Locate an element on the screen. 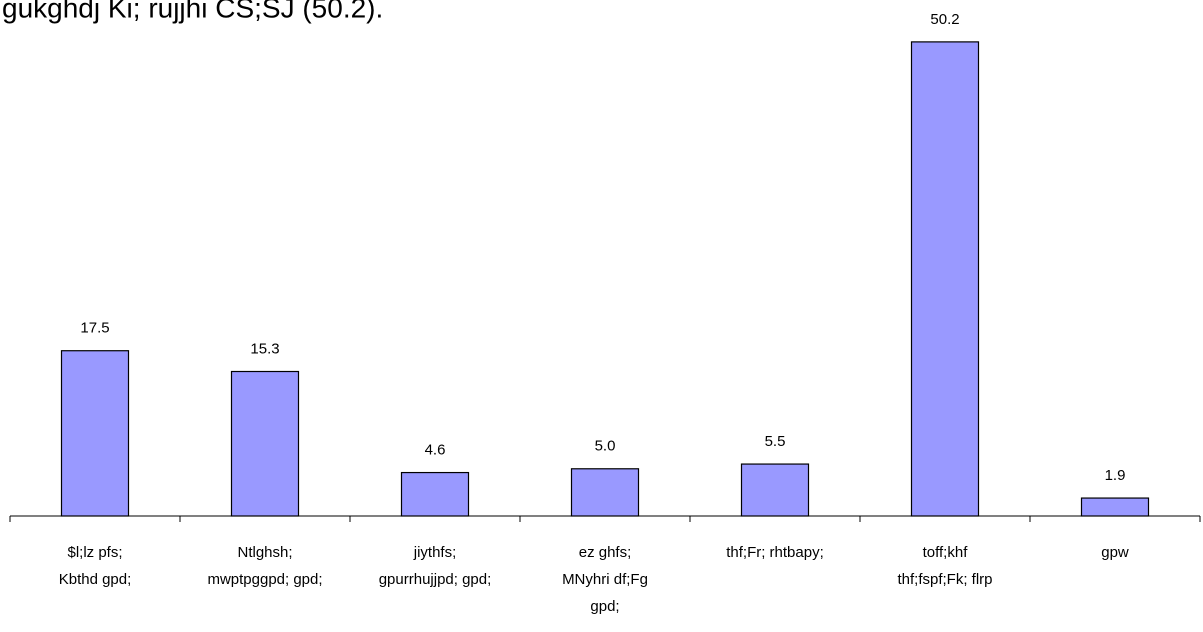  x-tick-label: gpd; is located at coordinates (604, 606).